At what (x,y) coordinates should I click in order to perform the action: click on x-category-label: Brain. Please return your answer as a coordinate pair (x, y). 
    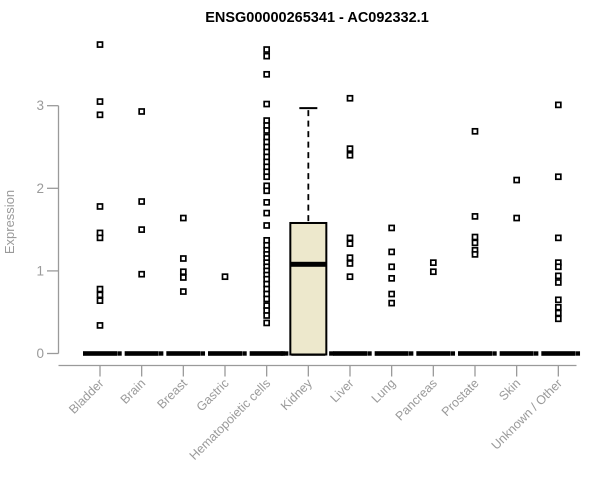
    Looking at the image, I should click on (133, 391).